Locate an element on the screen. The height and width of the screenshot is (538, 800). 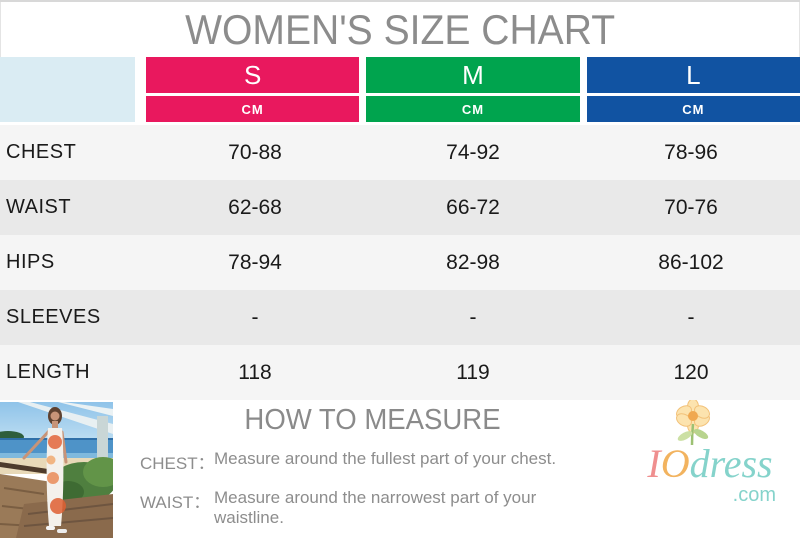
table-row-hips: HIPS 78-94 82-98 86-102 is located at coordinates (400, 262).